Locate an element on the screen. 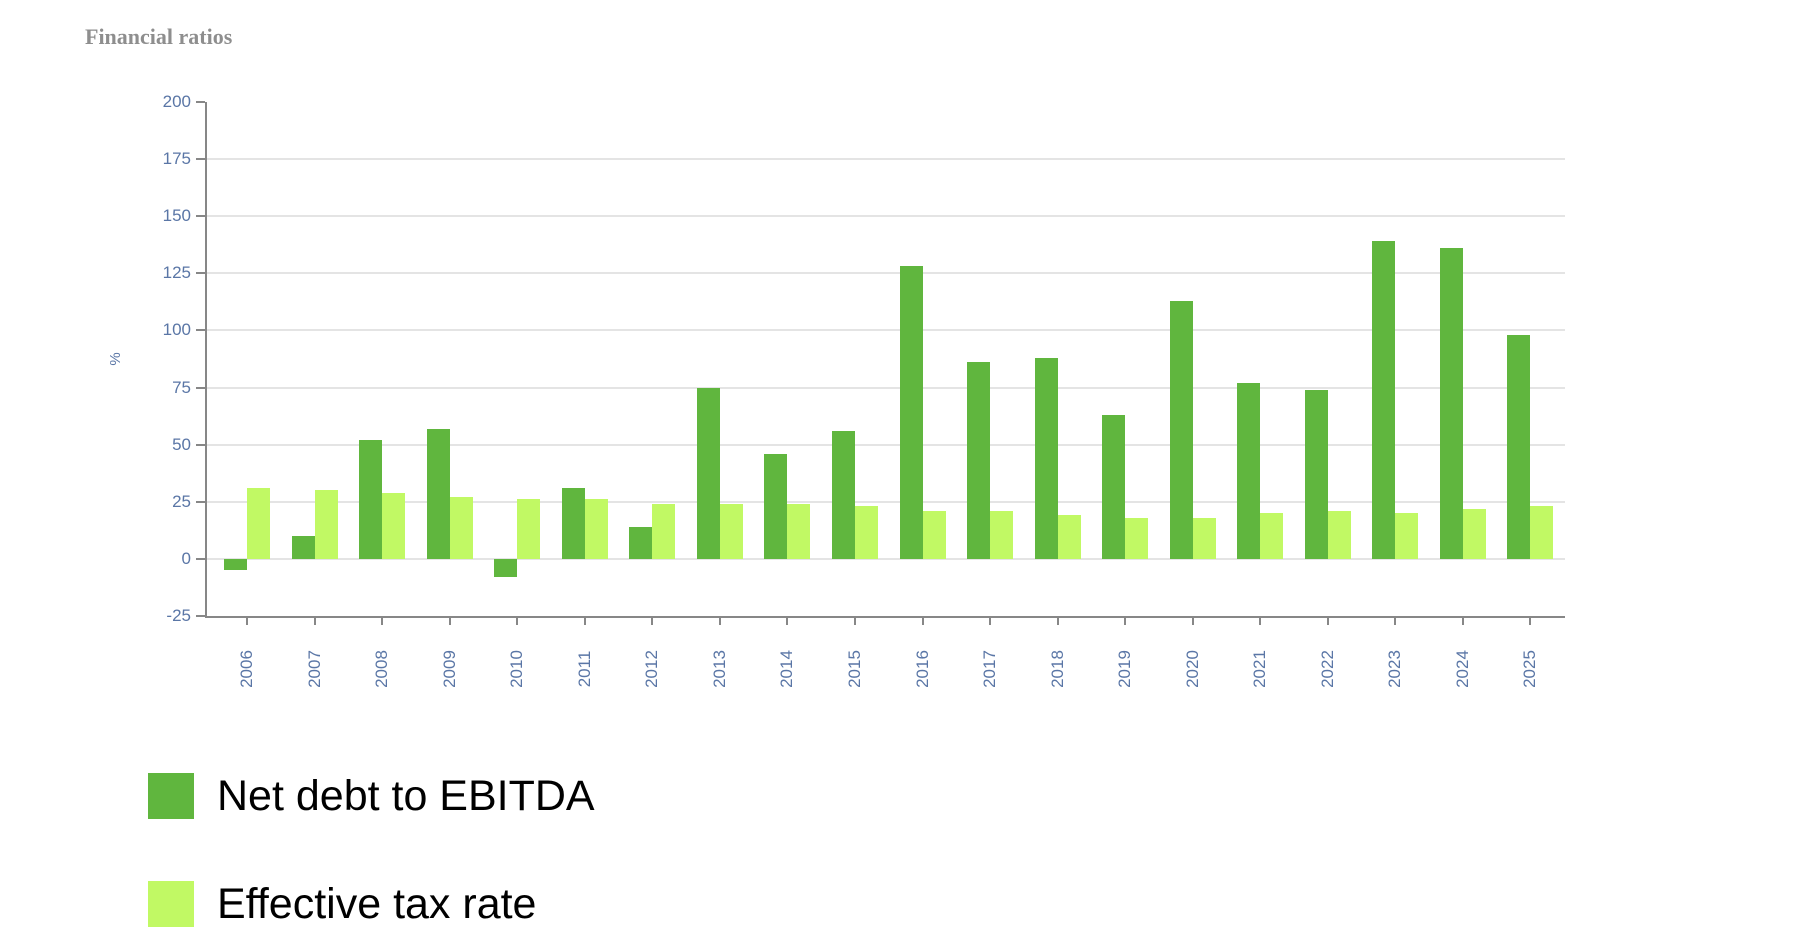  x-tick-2016 is located at coordinates (922, 620).